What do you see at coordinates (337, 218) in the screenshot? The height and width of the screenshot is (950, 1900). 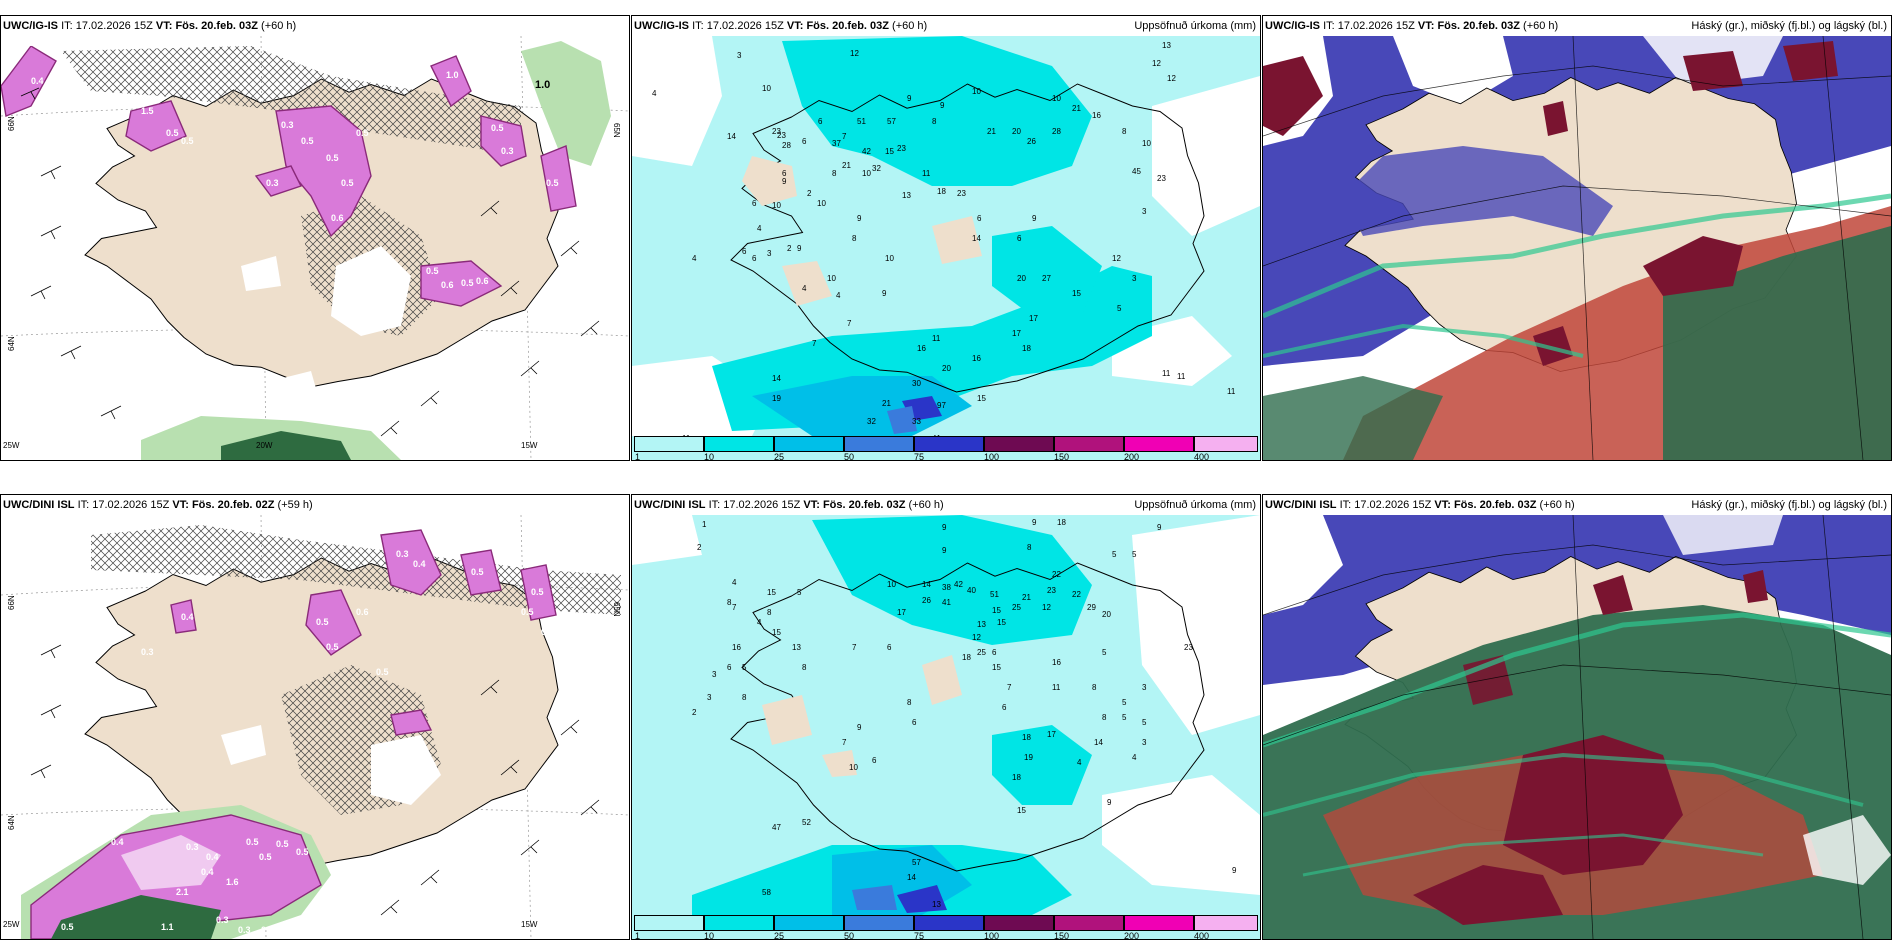 I see `svg-text: 0.6` at bounding box center [337, 218].